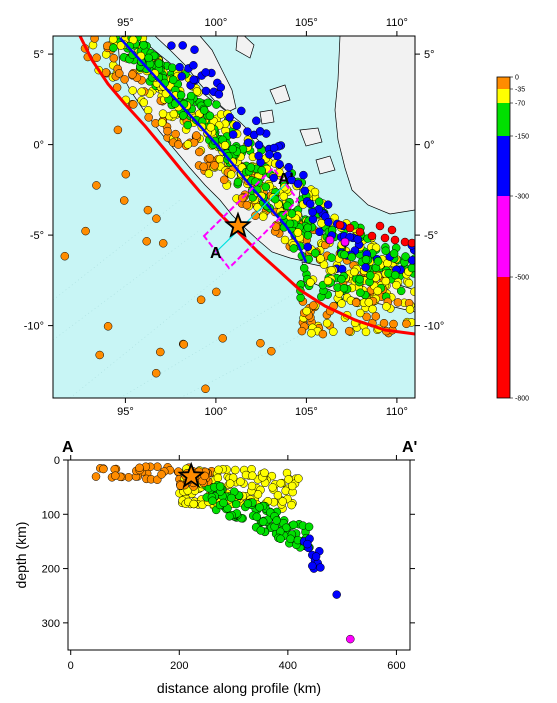 Image resolution: width=557 pixels, height=703 pixels. Describe the element at coordinates (216, 23) in the screenshot. I see `lon-tick-label-top: 100°` at that location.